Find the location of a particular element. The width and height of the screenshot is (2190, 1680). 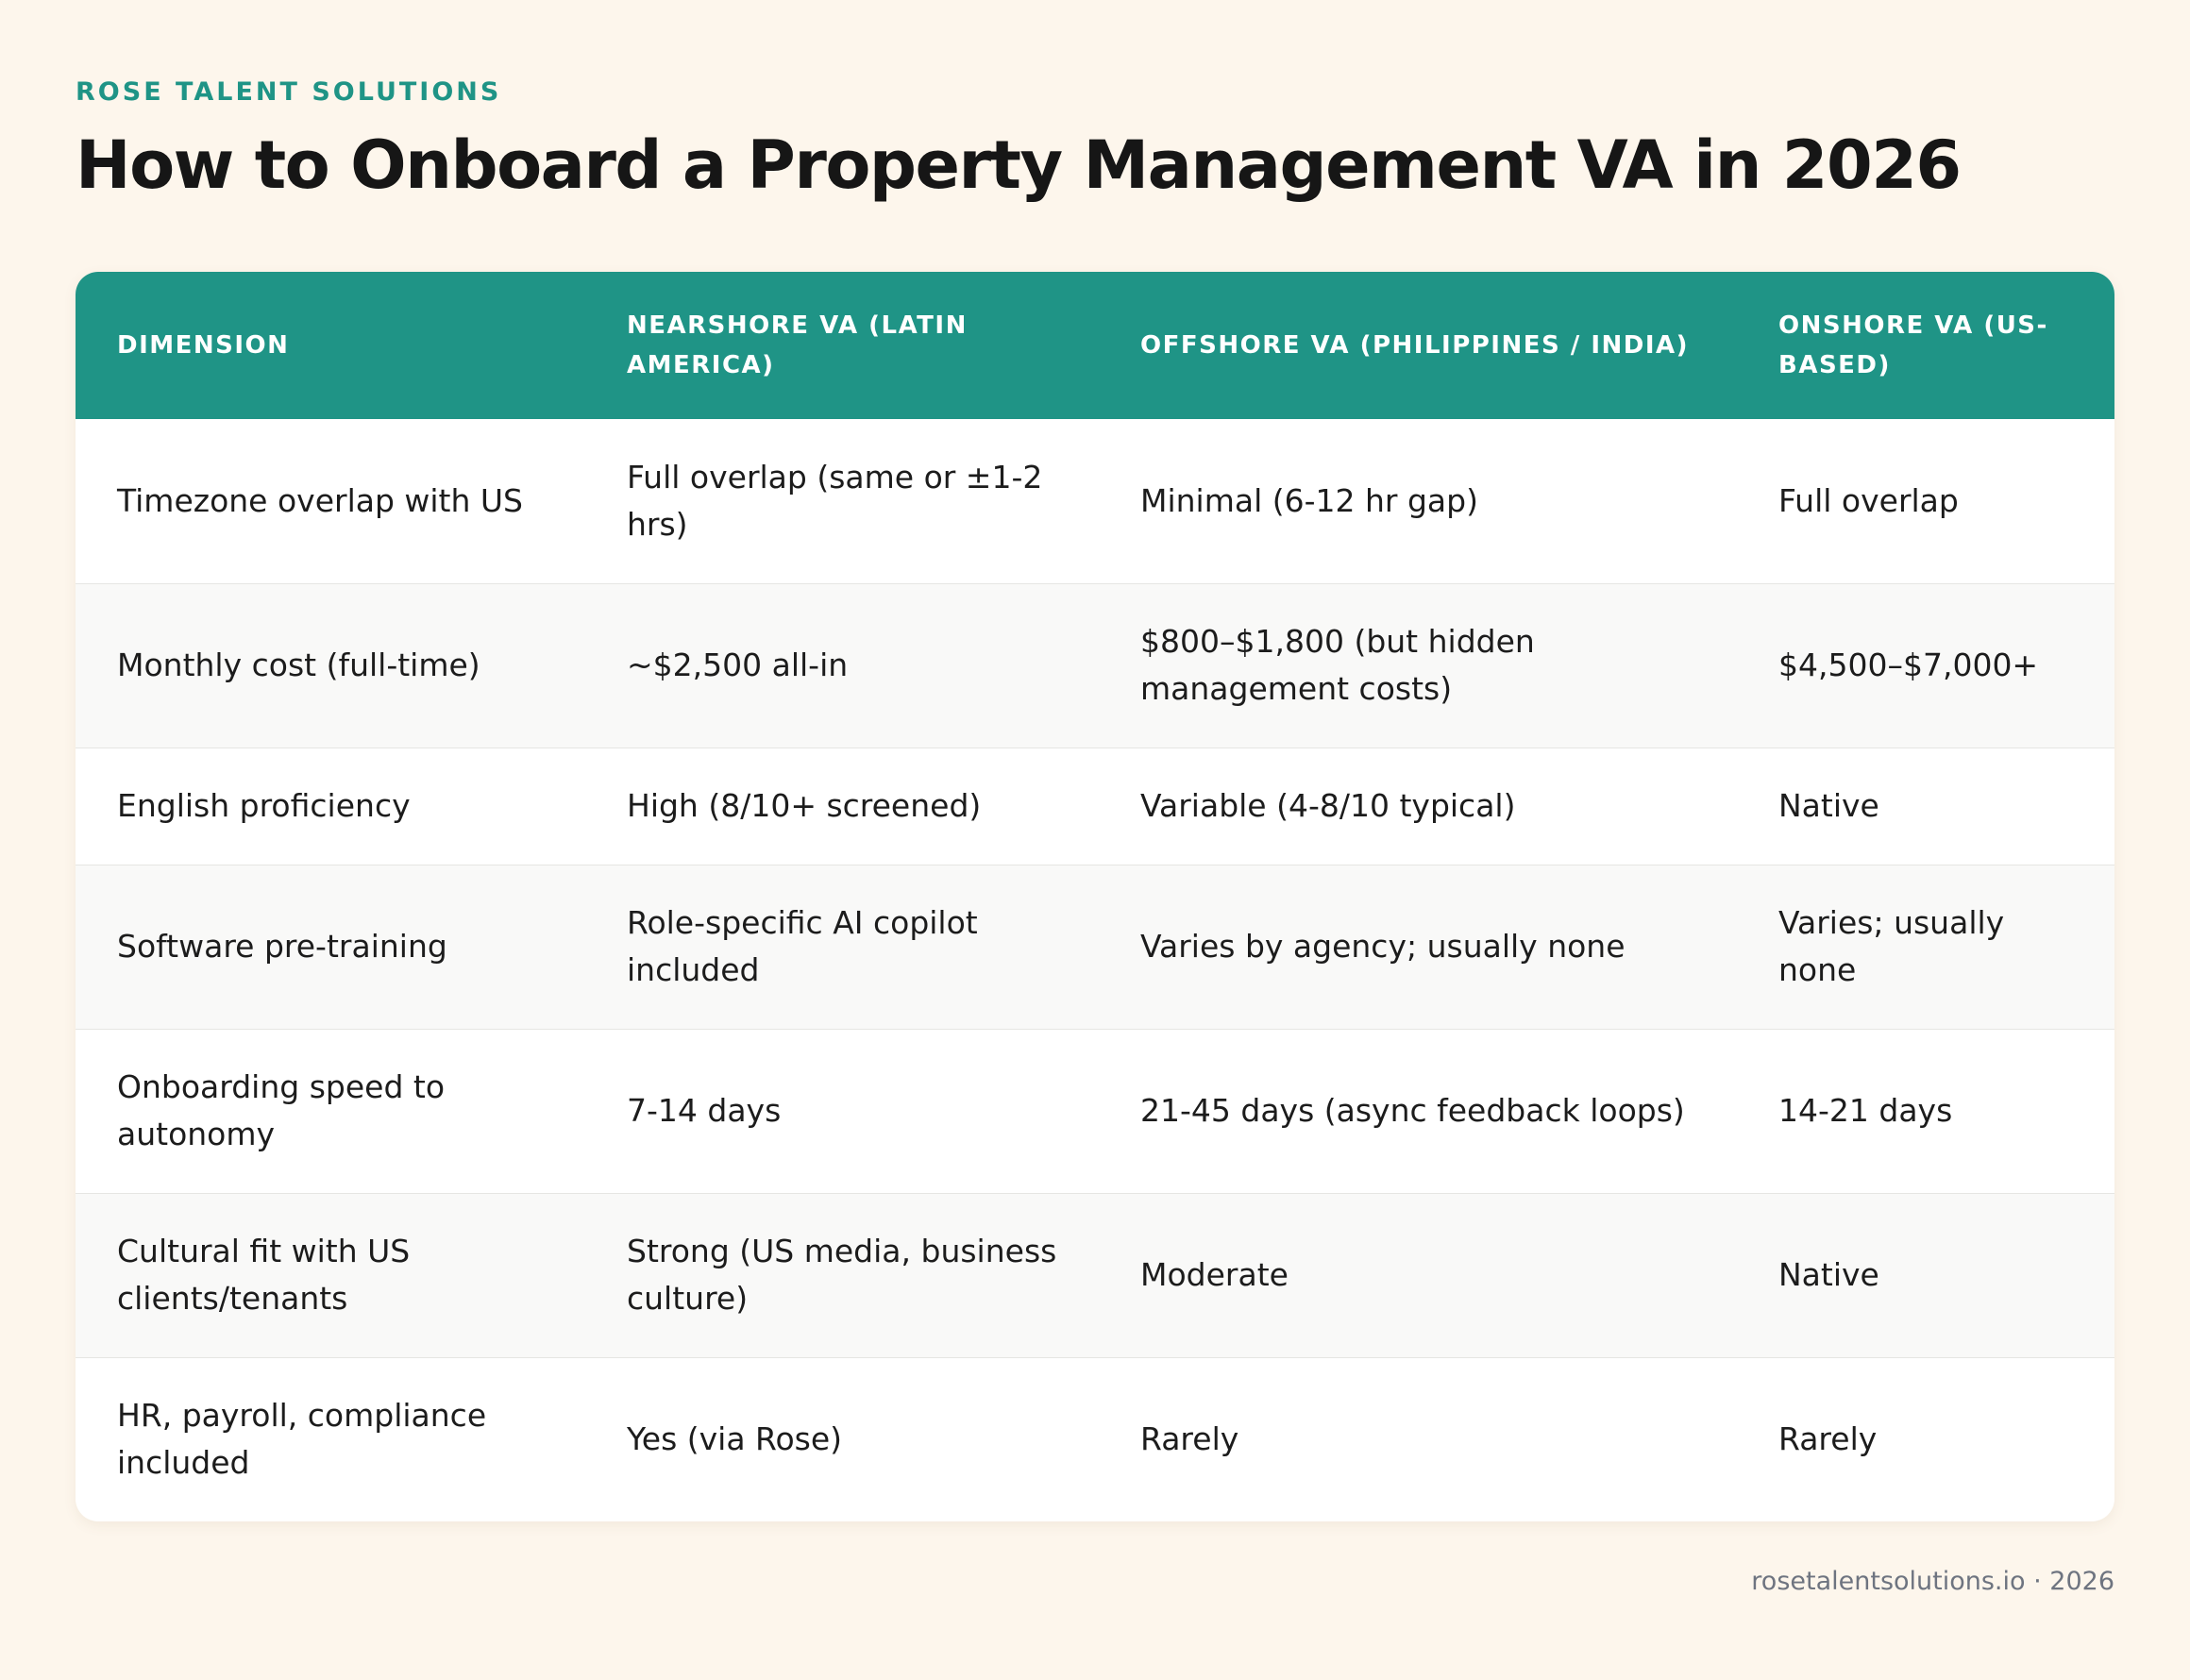

cell-nearshore: Full overlap (same or ±1-2 hrs) is located at coordinates (835, 500).